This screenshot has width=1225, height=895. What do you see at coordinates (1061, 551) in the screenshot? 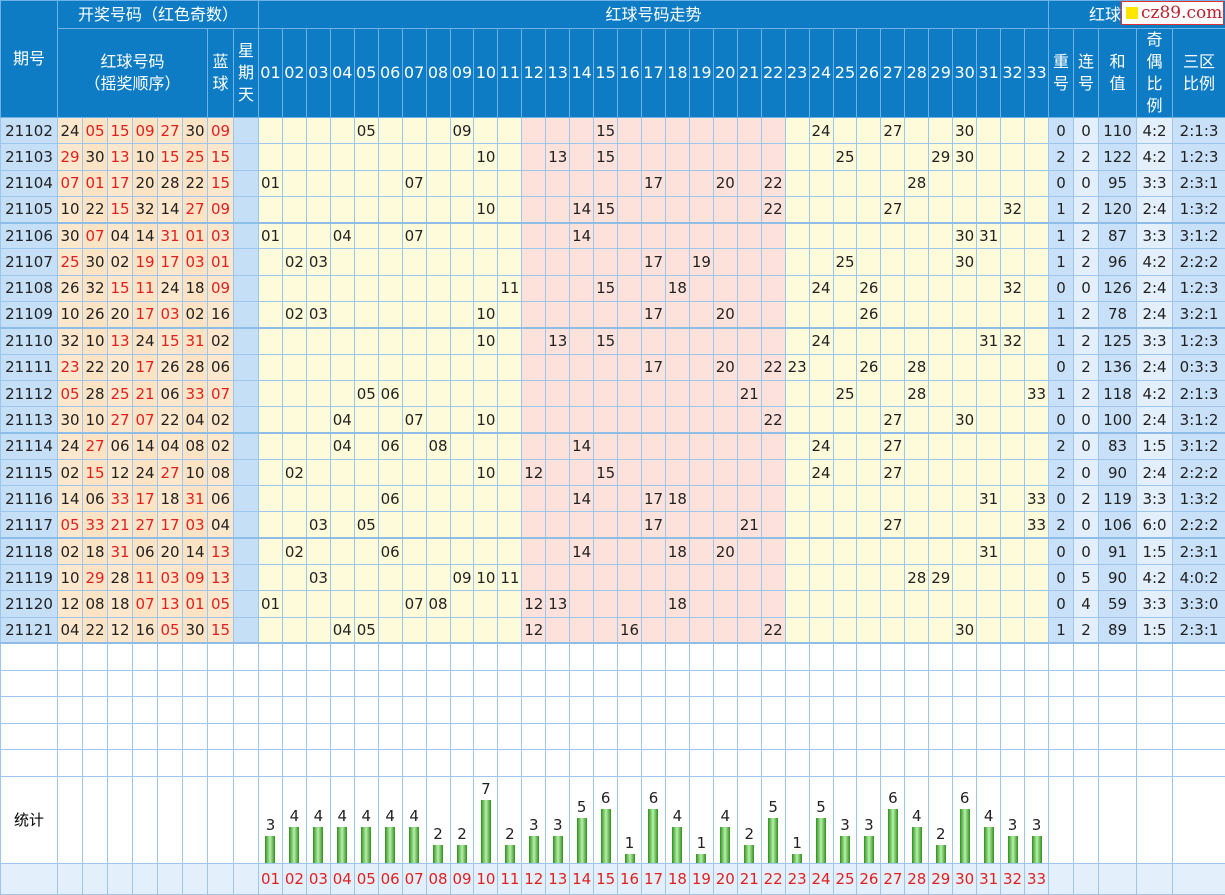
I see `repeat-cell: 0` at bounding box center [1061, 551].